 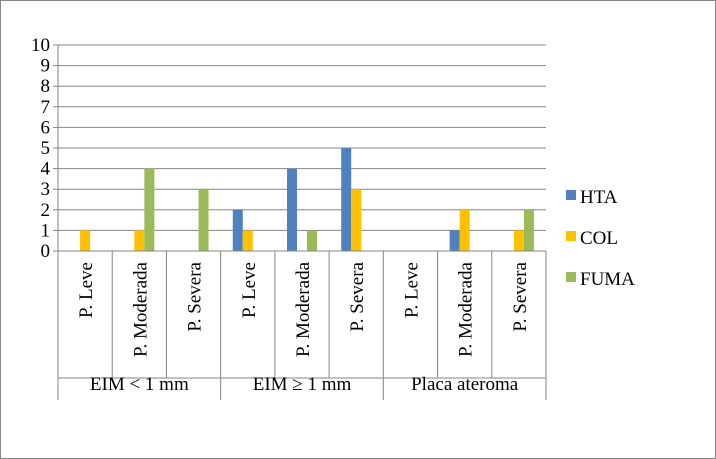 I want to click on legend-swatch-fuma, so click(x=571, y=277).